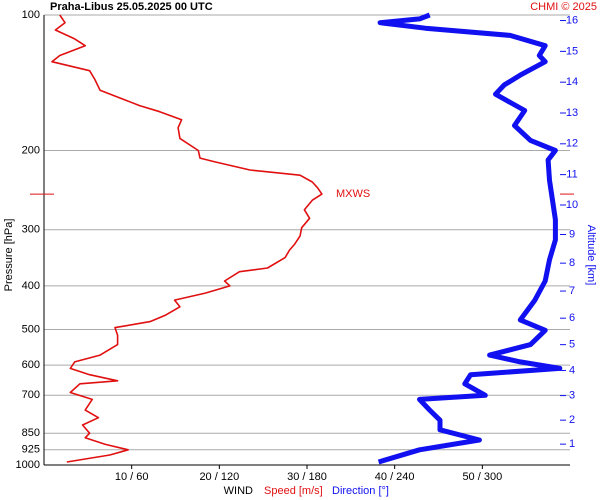 This screenshot has height=500, width=600. Describe the element at coordinates (572, 396) in the screenshot. I see `y2-tick-label: 3` at that location.